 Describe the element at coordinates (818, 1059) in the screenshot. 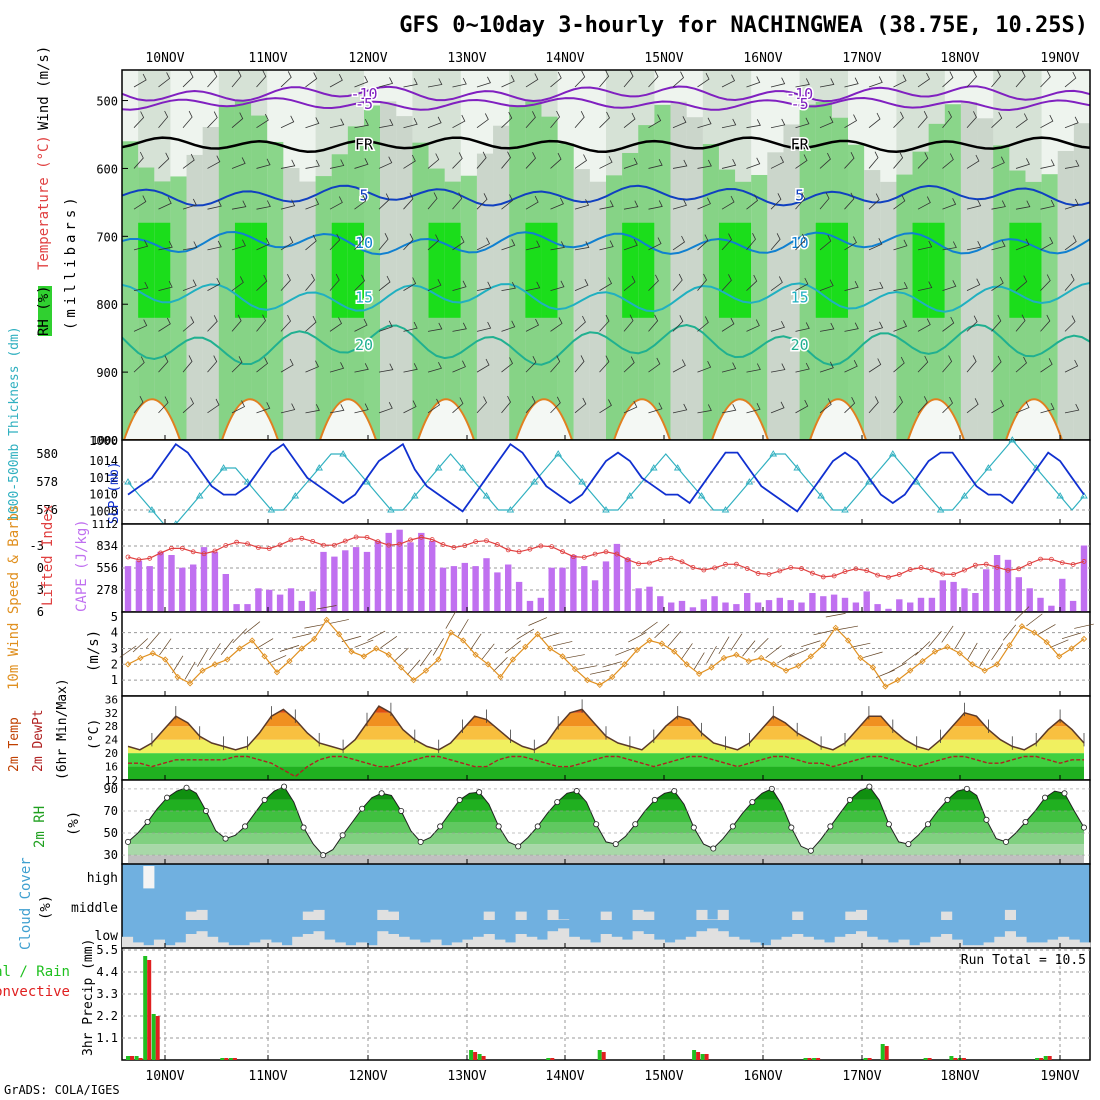

I see `precip-conv-bar` at that location.